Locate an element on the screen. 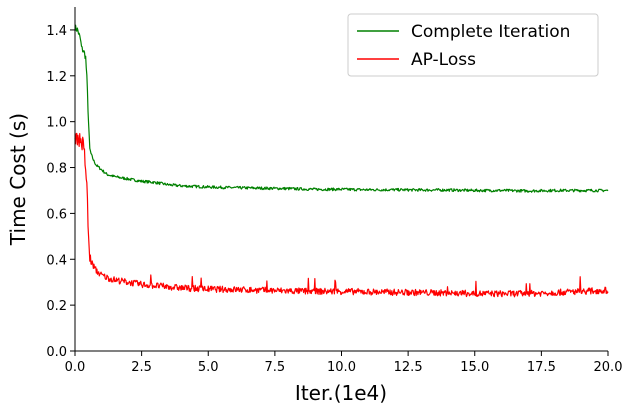 Image resolution: width=626 pixels, height=409 pixels. y-tick-label: 1.4 is located at coordinates (56, 31).